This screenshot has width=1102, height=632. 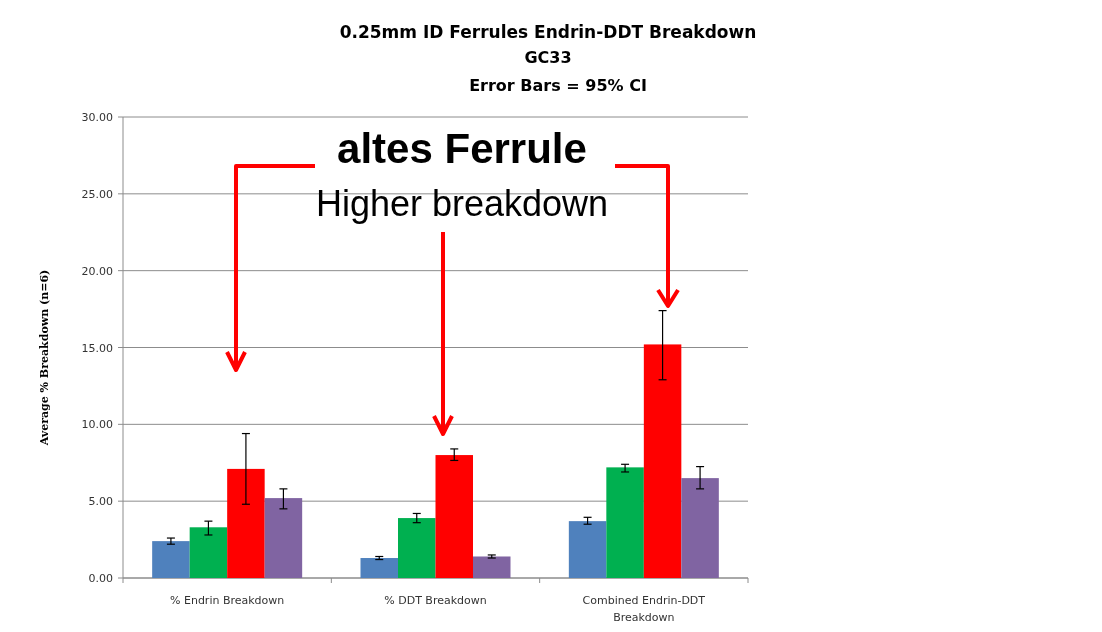 What do you see at coordinates (97, 271) in the screenshot?
I see `y-tick-label: 20.00` at bounding box center [97, 271].